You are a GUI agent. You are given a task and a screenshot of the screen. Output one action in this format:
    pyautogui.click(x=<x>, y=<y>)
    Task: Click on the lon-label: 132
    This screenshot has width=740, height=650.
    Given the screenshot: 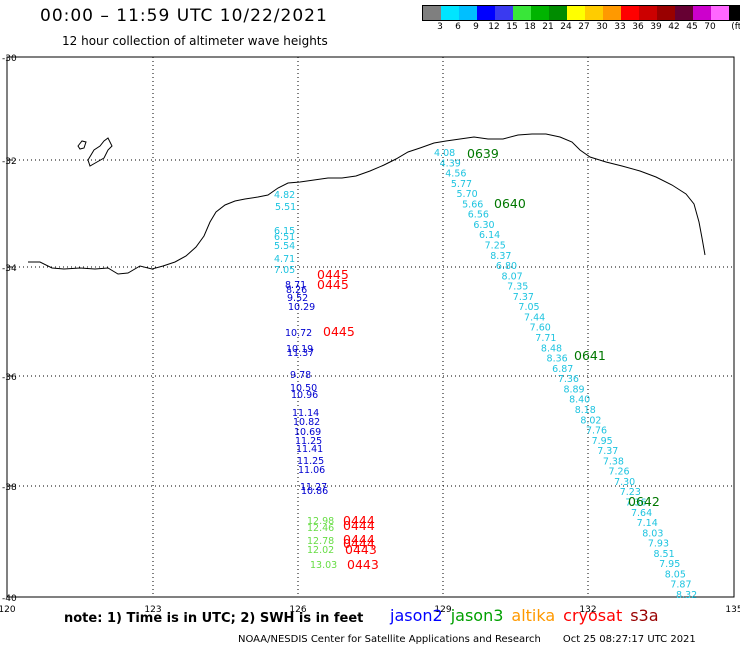 What is the action you would take?
    pyautogui.click(x=587, y=610)
    